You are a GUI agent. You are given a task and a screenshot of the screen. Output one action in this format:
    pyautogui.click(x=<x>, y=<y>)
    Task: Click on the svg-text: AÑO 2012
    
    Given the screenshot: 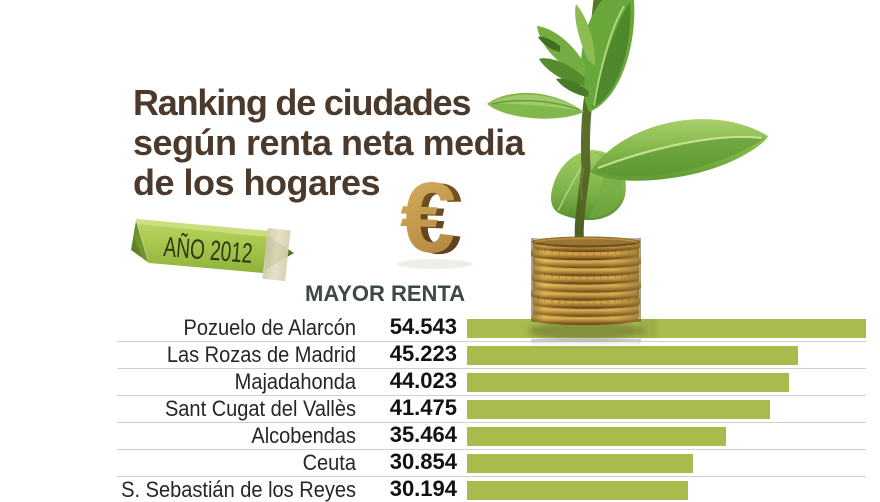 What is the action you would take?
    pyautogui.click(x=208, y=250)
    